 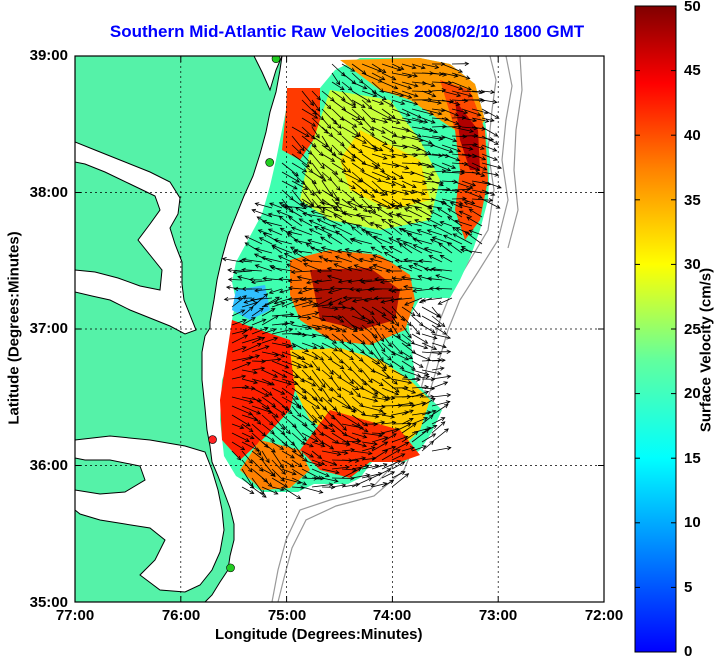 What do you see at coordinates (75, 615) in the screenshot?
I see `lon-tick-label: 77:00` at bounding box center [75, 615].